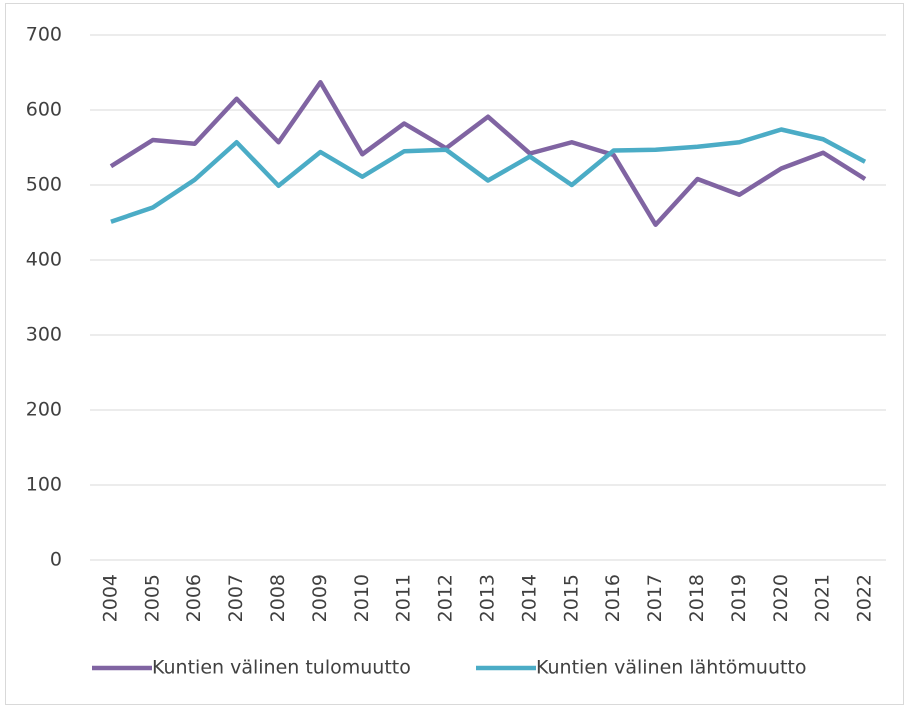 Image resolution: width=906 pixels, height=708 pixels. Describe the element at coordinates (488, 598) in the screenshot. I see `x-tick-label: 2013` at that location.